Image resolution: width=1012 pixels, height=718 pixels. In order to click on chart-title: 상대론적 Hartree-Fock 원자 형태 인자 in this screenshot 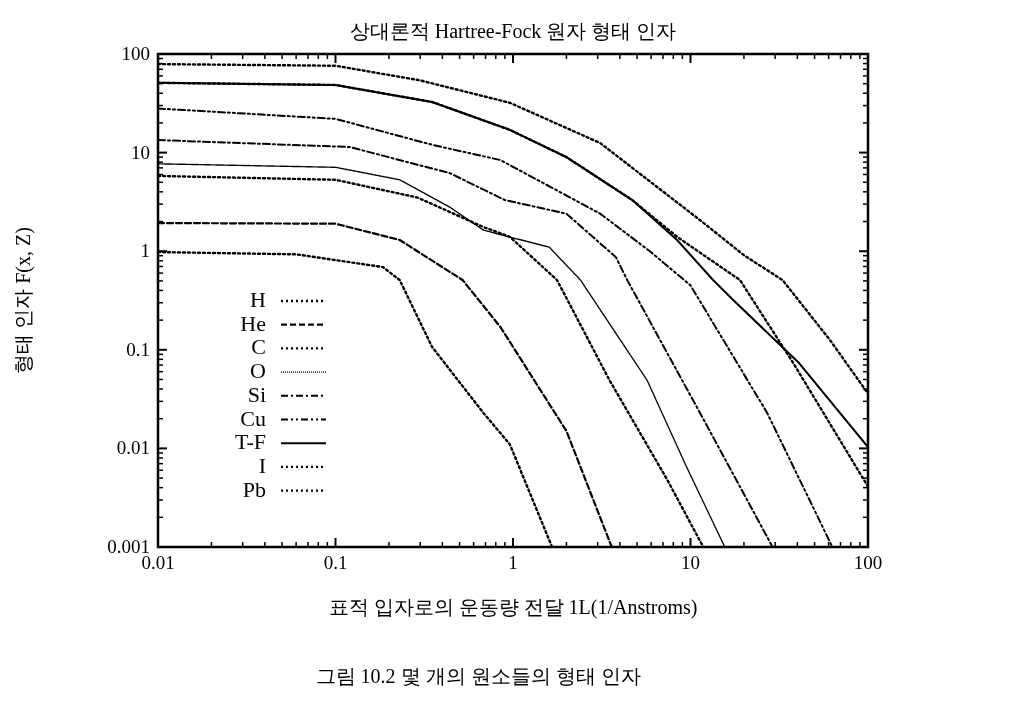, I will do `click(513, 31)`.